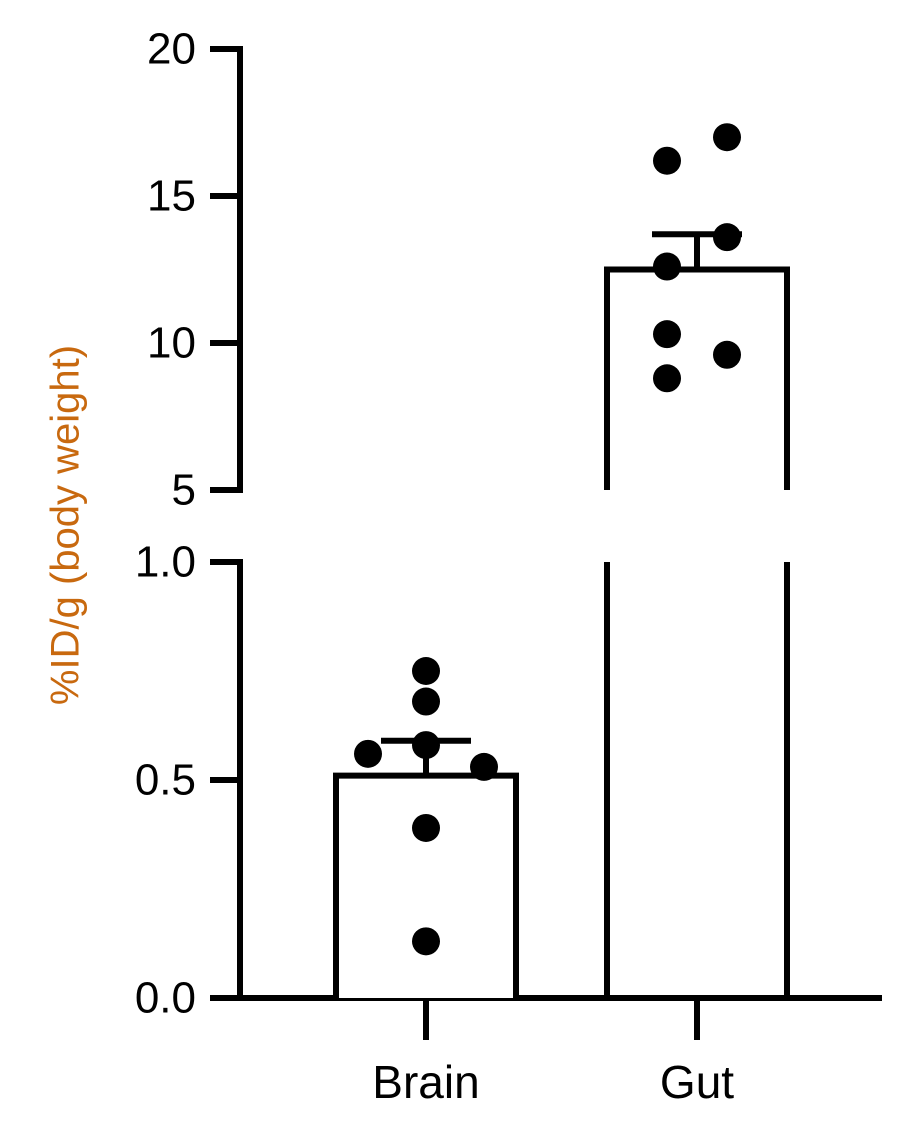 This screenshot has width=902, height=1122. I want to click on y-tick-label: 10, so click(171, 343).